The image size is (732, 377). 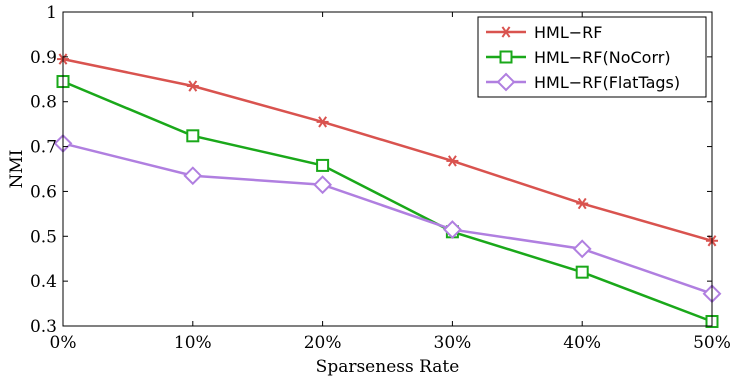 I want to click on legend: HML−RF HML−RF(NoCorr) HML−RF(FlatTags), so click(x=592, y=57).